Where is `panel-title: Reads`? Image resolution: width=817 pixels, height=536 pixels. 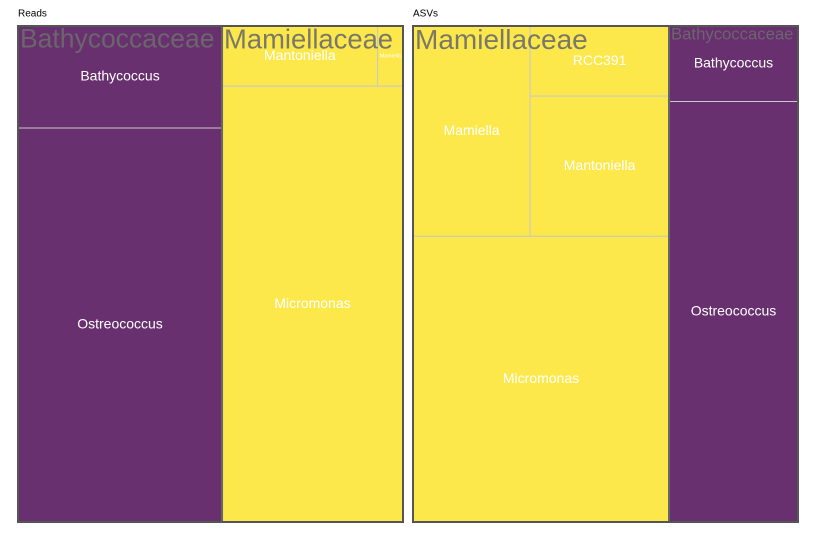 panel-title: Reads is located at coordinates (32, 14).